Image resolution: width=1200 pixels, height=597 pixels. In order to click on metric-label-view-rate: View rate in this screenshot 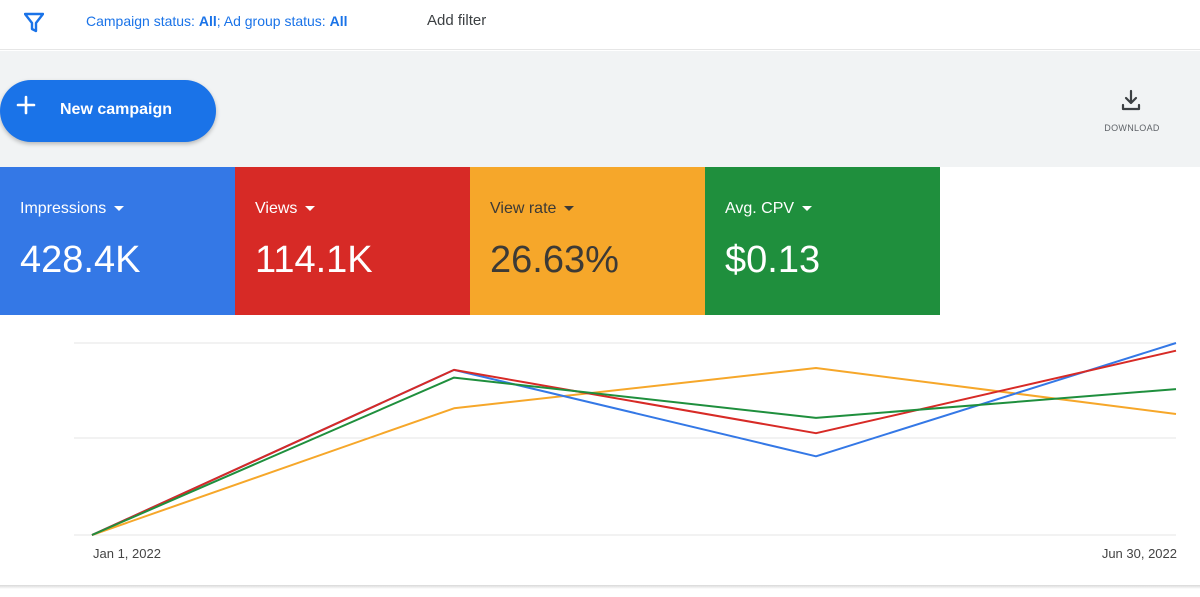, I will do `click(532, 209)`.